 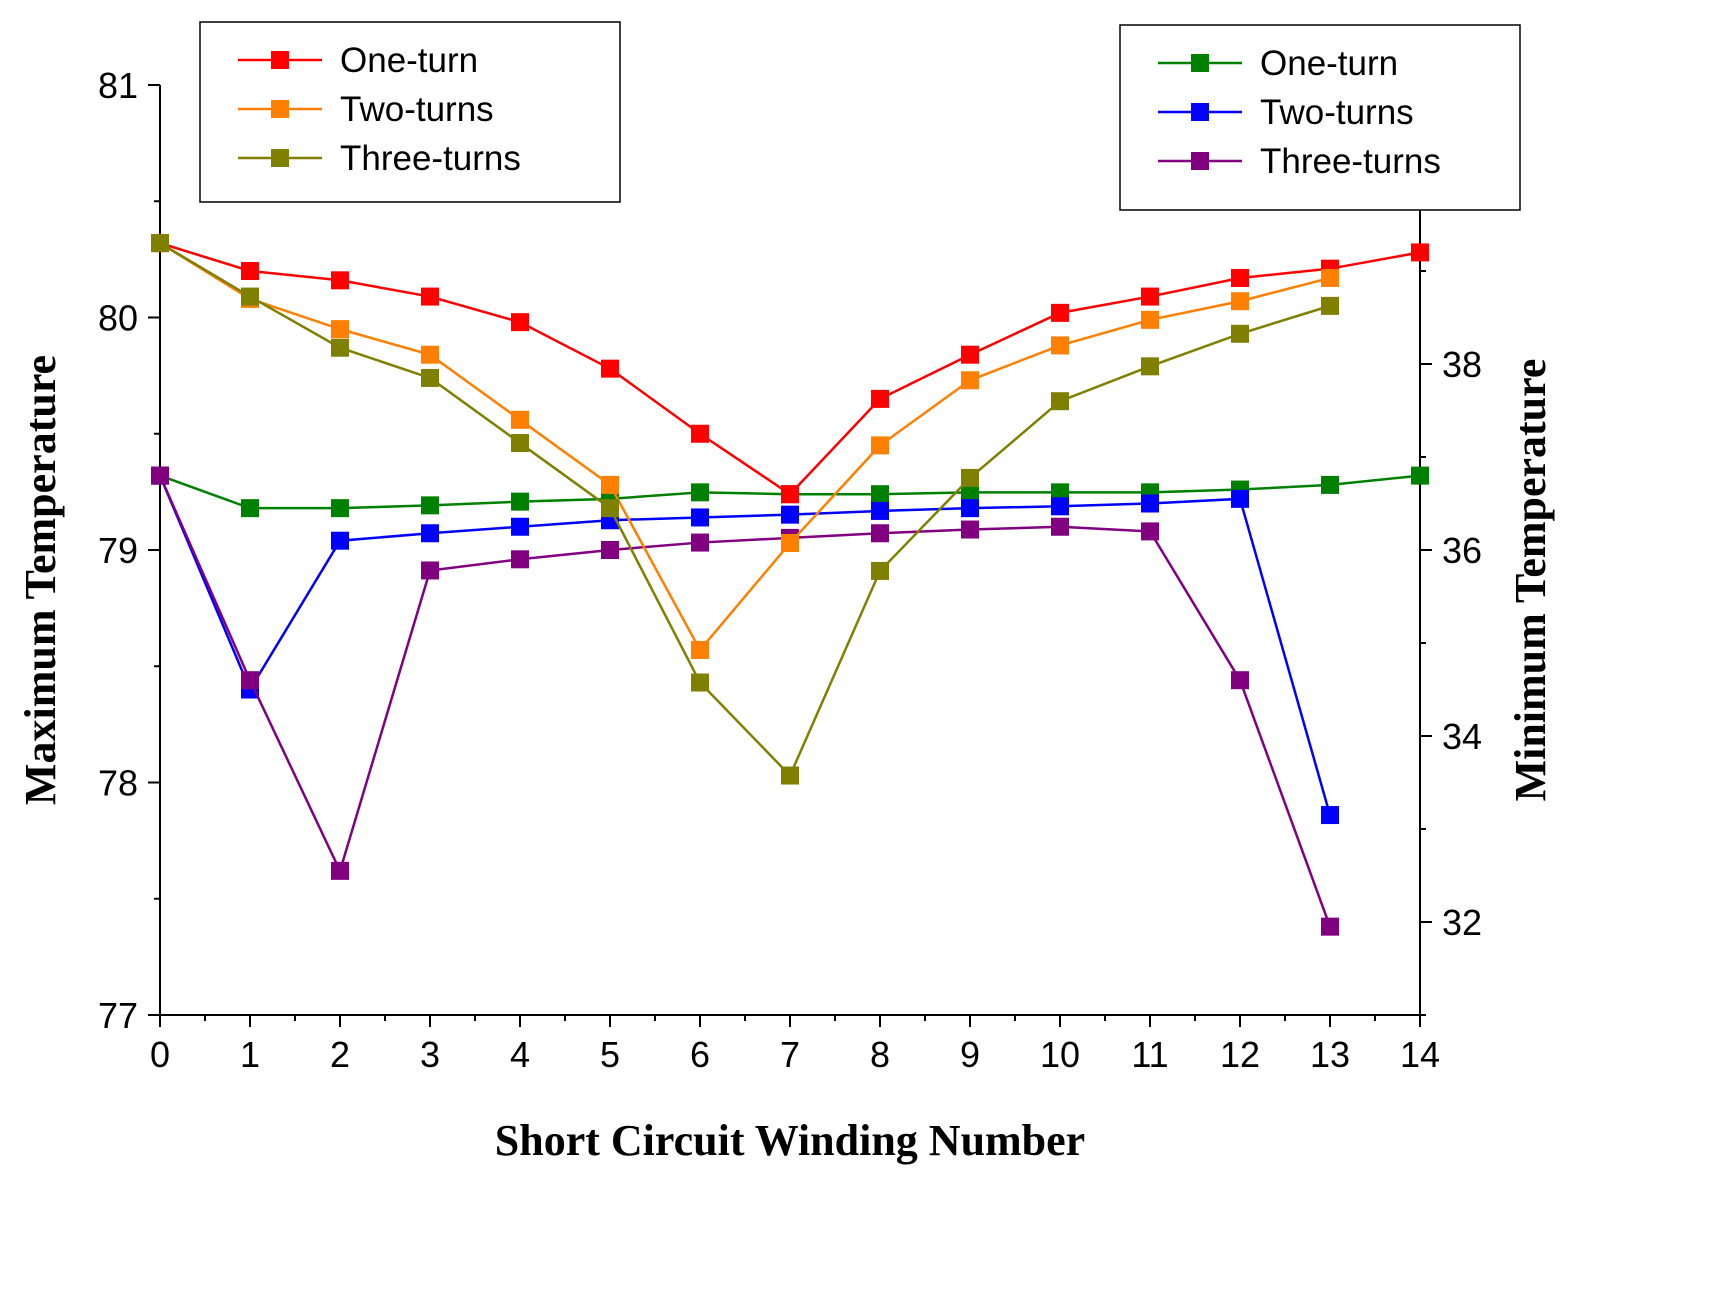 I want to click on x-tick-label: 11, so click(x=1149, y=1054).